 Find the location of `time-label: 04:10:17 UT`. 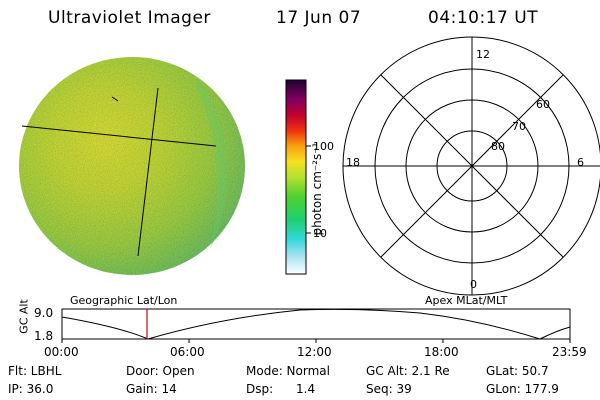

time-label: 04:10:17 UT is located at coordinates (483, 18).